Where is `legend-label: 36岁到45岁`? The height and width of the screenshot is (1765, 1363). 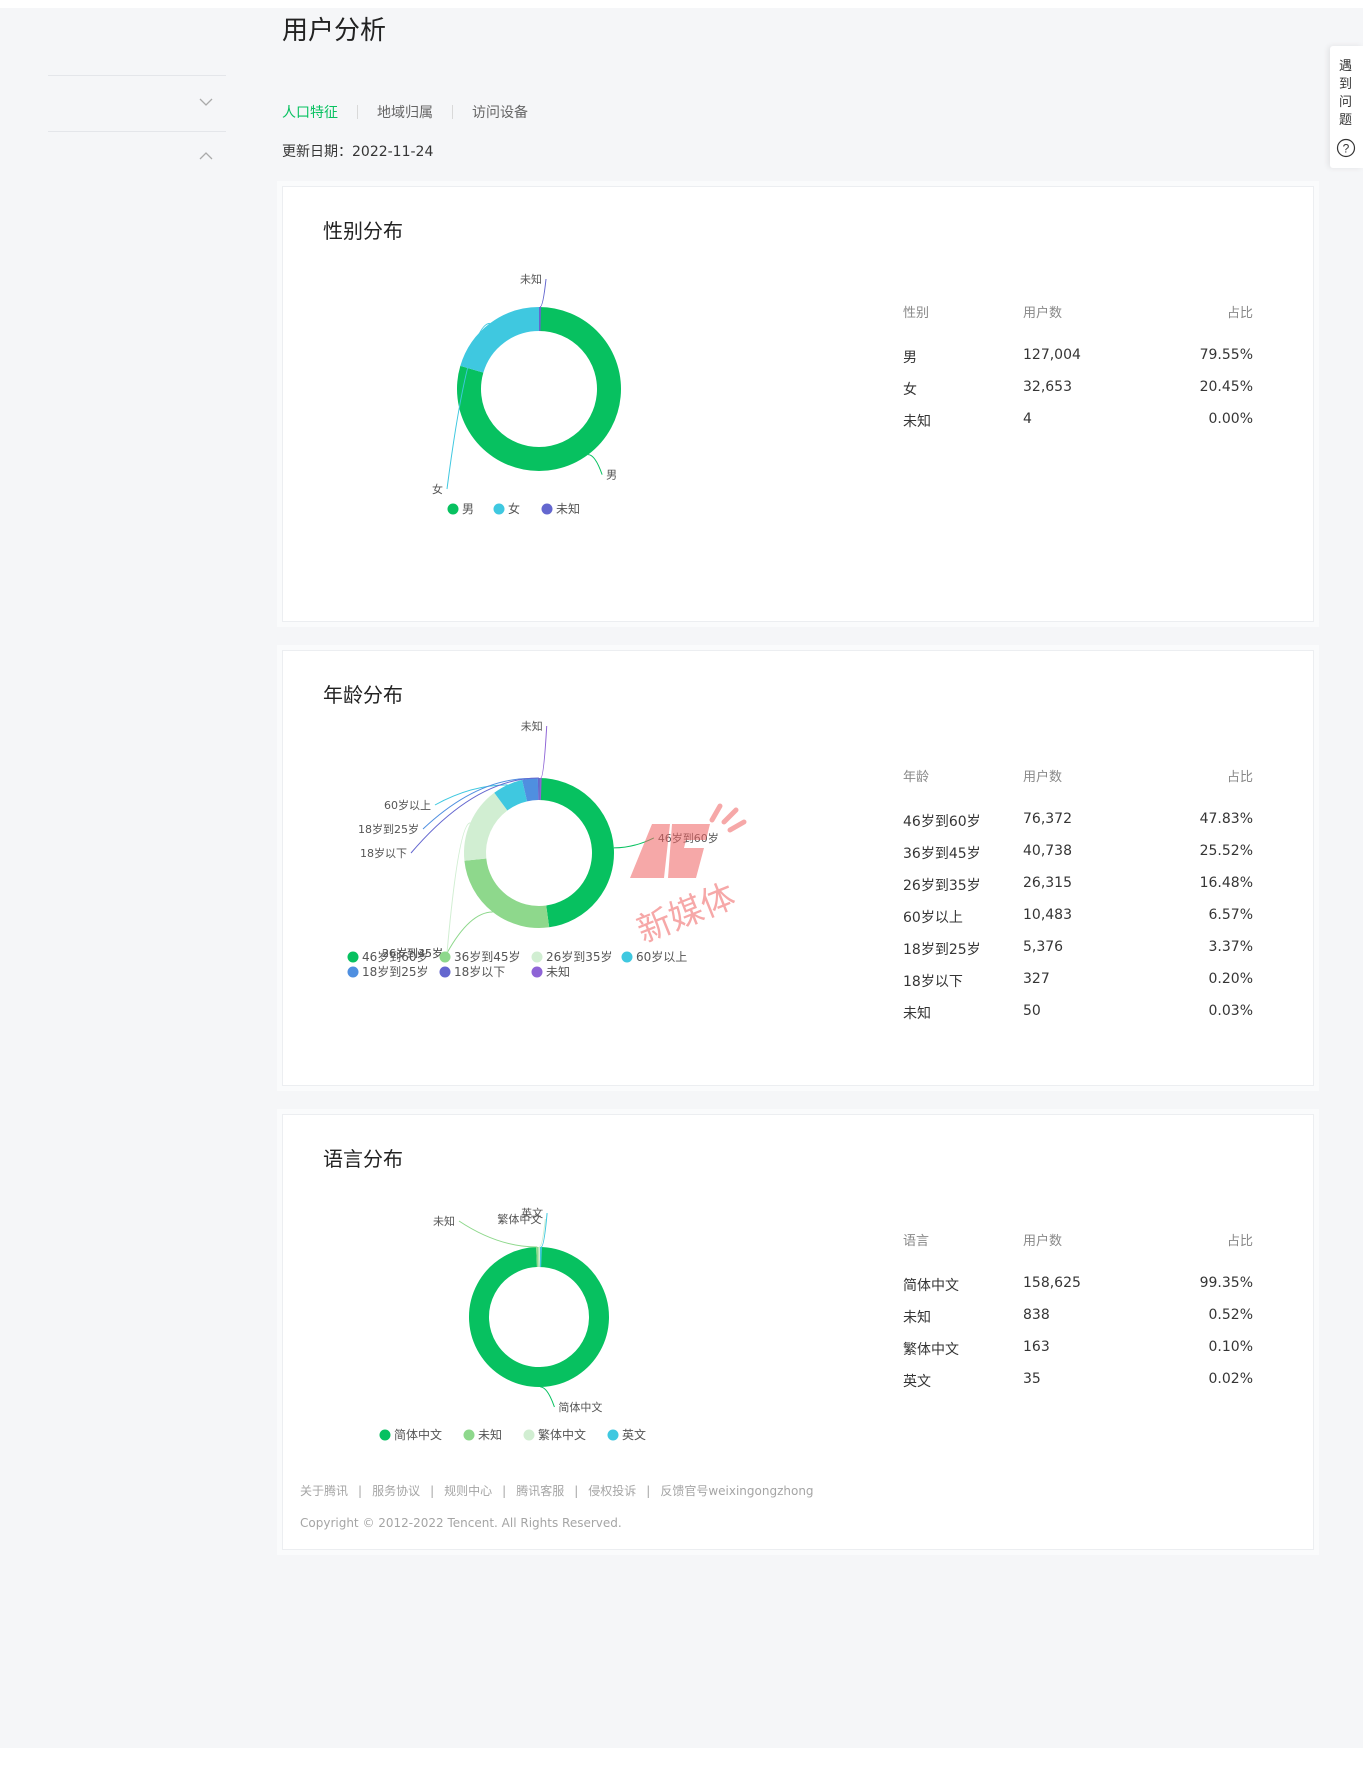 legend-label: 36岁到45岁 is located at coordinates (487, 956).